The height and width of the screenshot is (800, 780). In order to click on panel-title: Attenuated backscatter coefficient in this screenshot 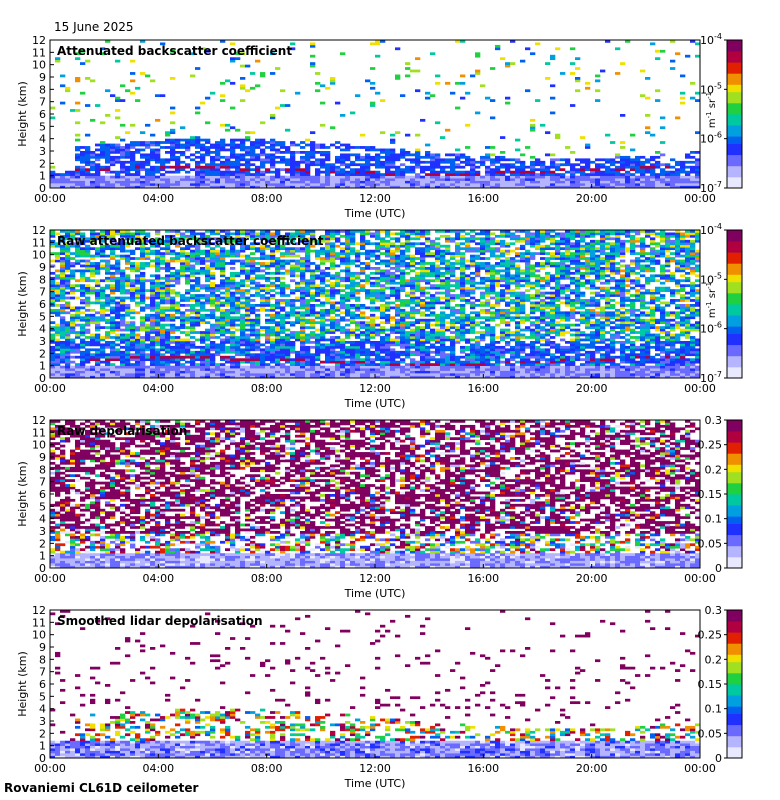, I will do `click(174, 51)`.